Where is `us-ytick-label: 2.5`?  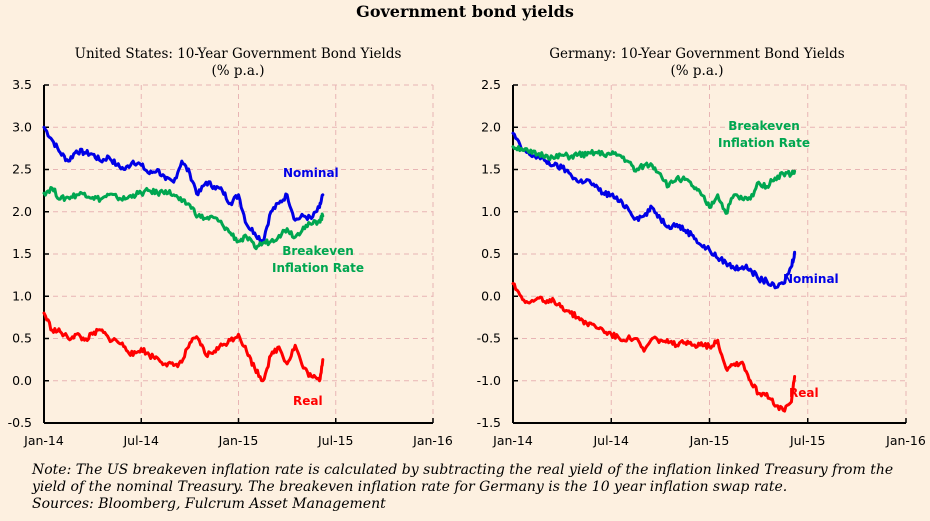
us-ytick-label: 2.5 is located at coordinates (22, 169).